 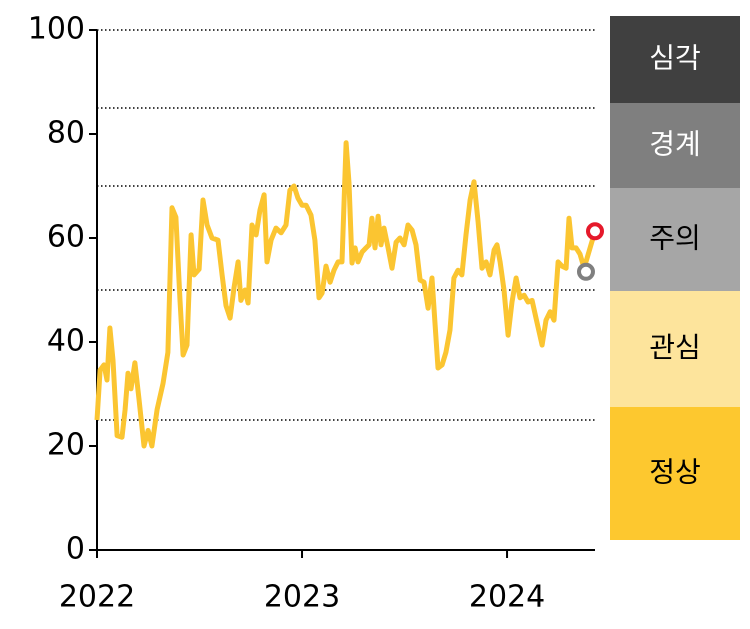 What do you see at coordinates (75, 549) in the screenshot?
I see `y-tick-label: 0` at bounding box center [75, 549].